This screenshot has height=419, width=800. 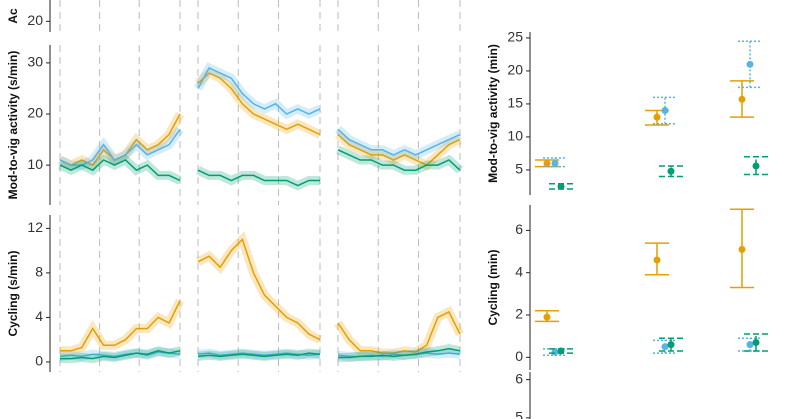 I want to click on y-tick-label: 25, so click(x=515, y=37).